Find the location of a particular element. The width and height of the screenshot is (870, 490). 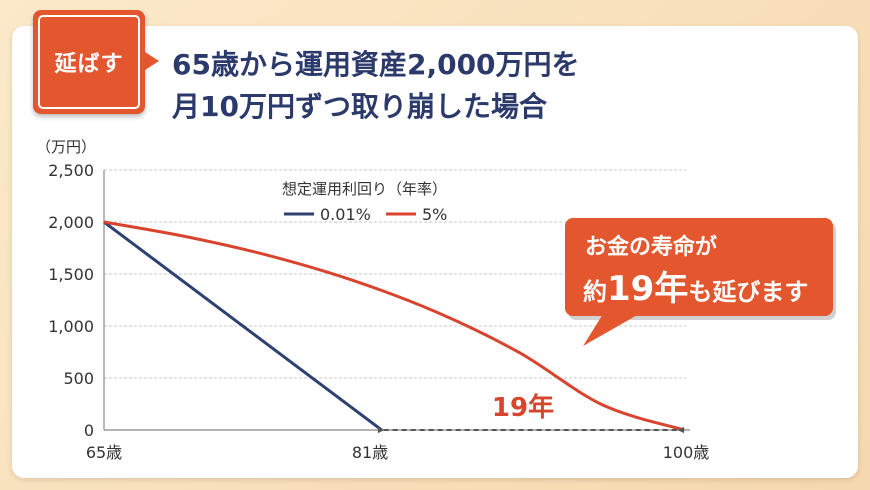

callout-suffix: も延びます is located at coordinates (748, 292).